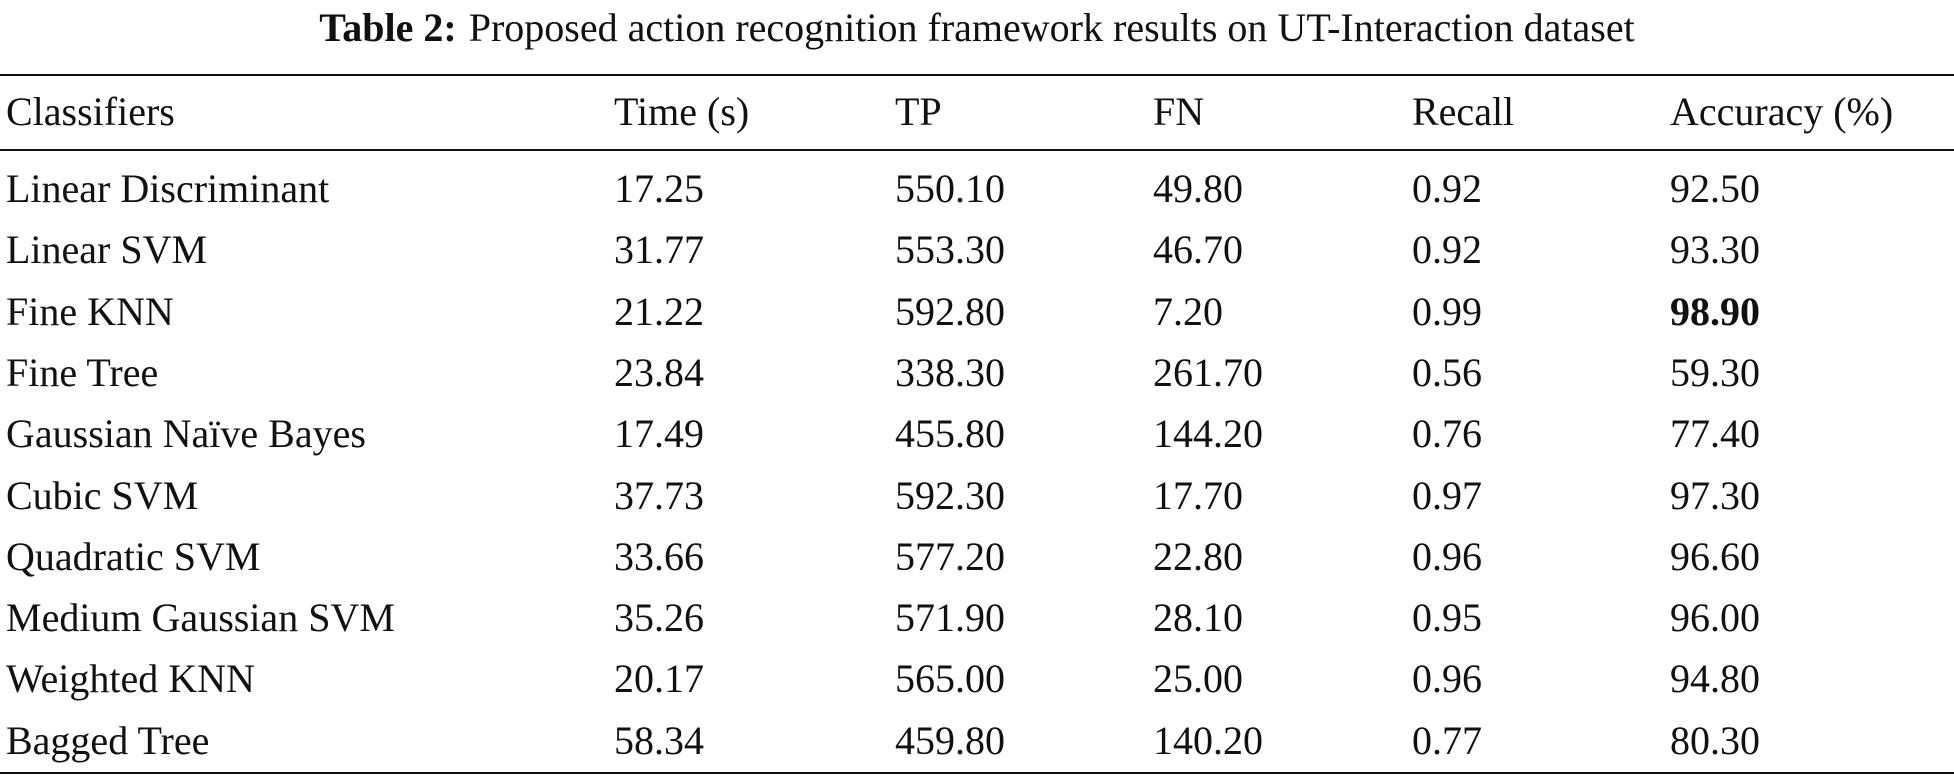  Describe the element at coordinates (200, 618) in the screenshot. I see `row-label: Medium Gaussian SVM` at that location.